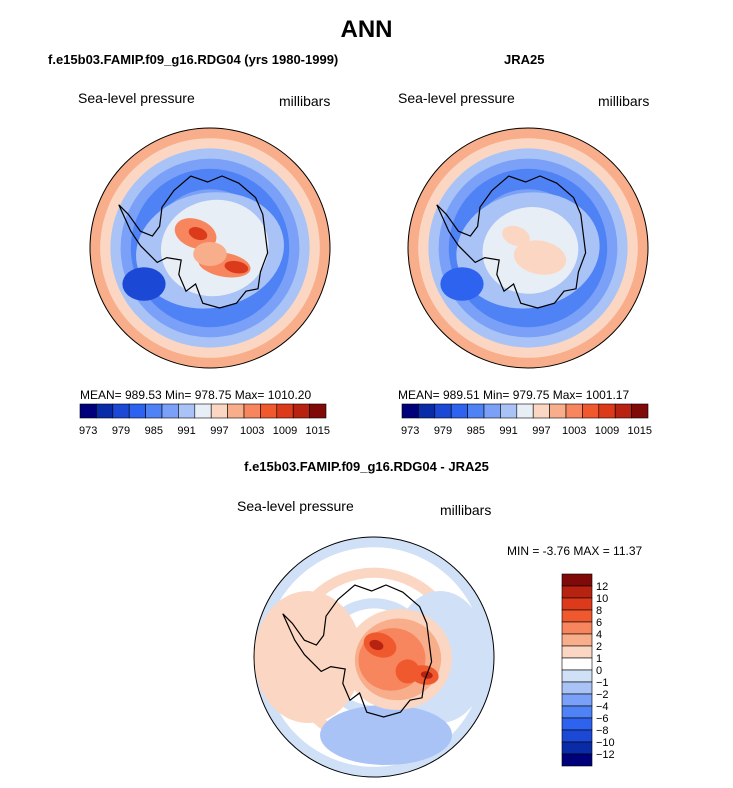 The image size is (733, 788). What do you see at coordinates (466, 510) in the screenshot?
I see `panel-3-units-label: millibars` at bounding box center [466, 510].